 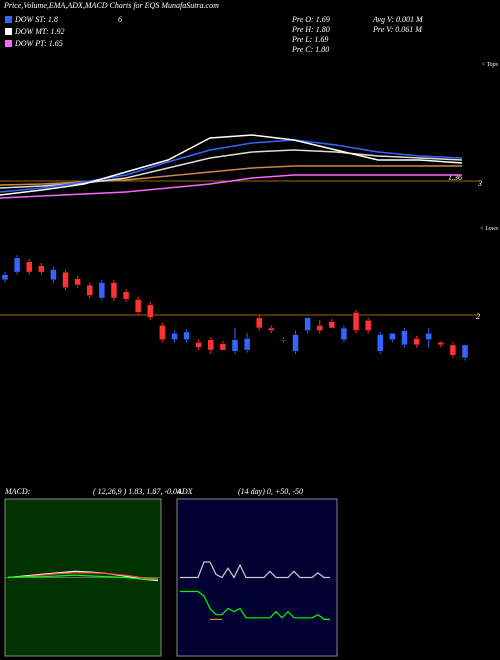 I want to click on quote: Pre L: 1.69, so click(x=309, y=39).